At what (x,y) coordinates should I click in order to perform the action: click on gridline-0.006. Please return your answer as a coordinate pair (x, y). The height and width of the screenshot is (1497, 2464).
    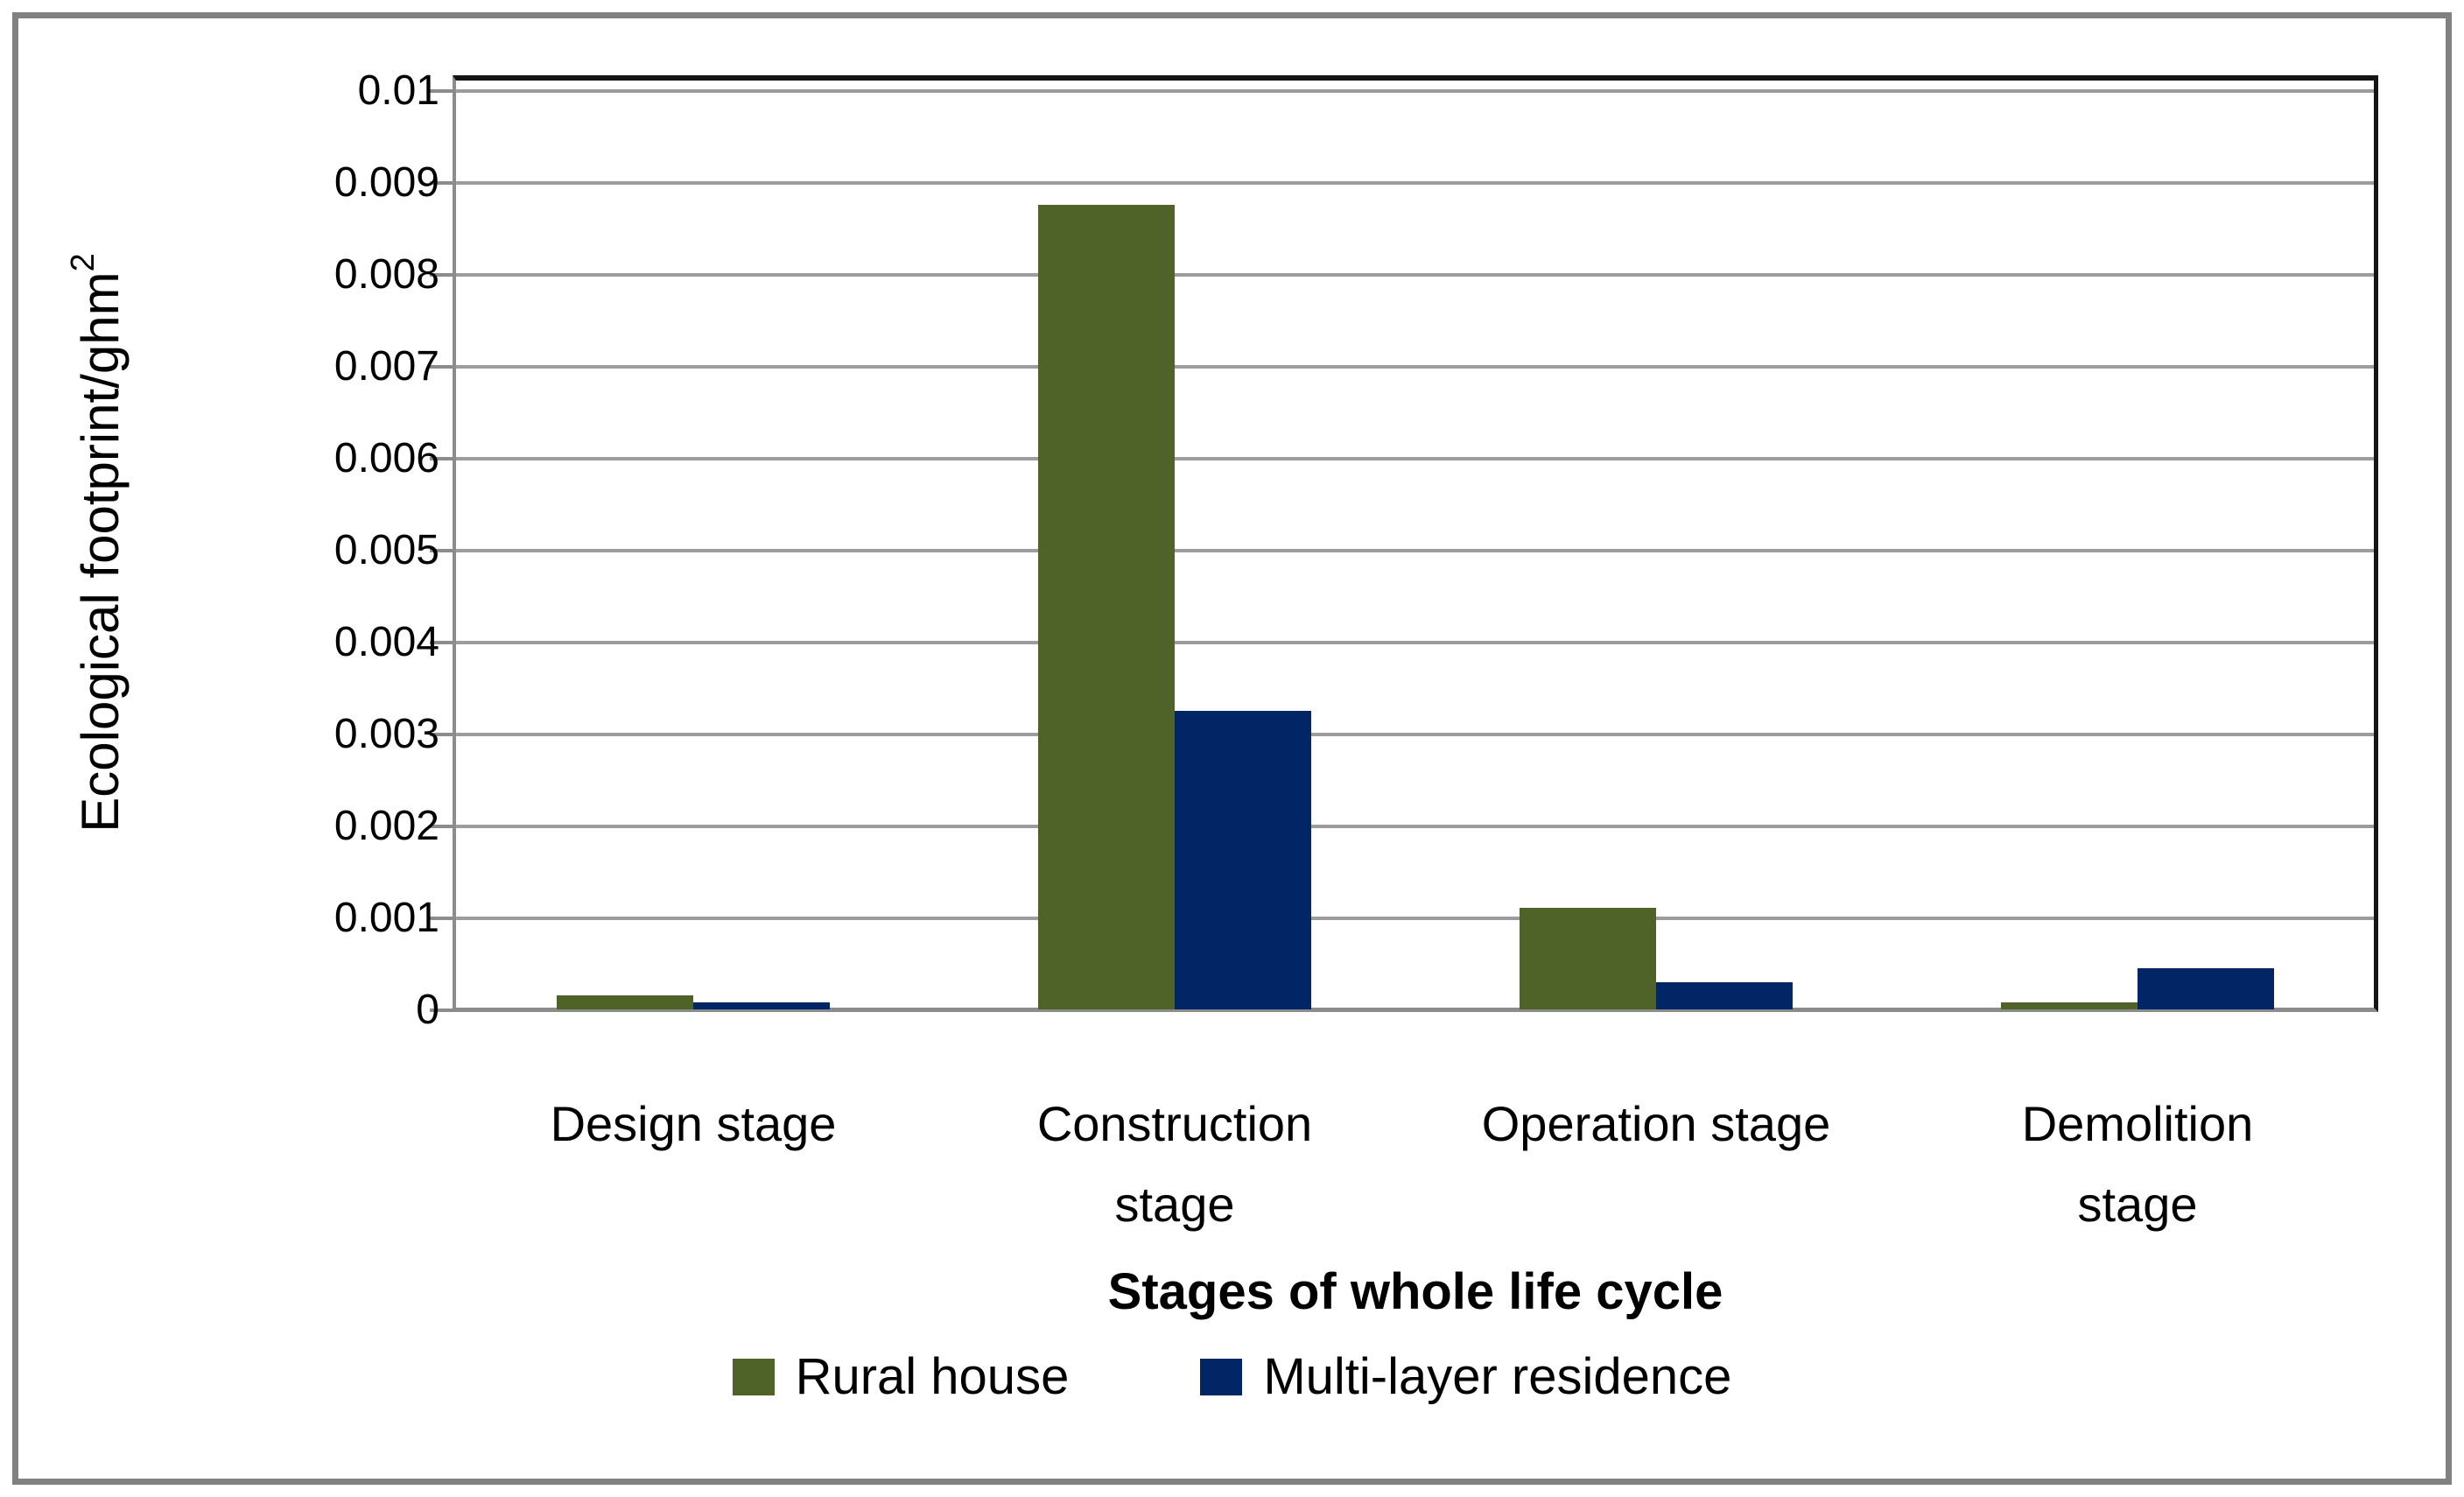
    Looking at the image, I should click on (1415, 458).